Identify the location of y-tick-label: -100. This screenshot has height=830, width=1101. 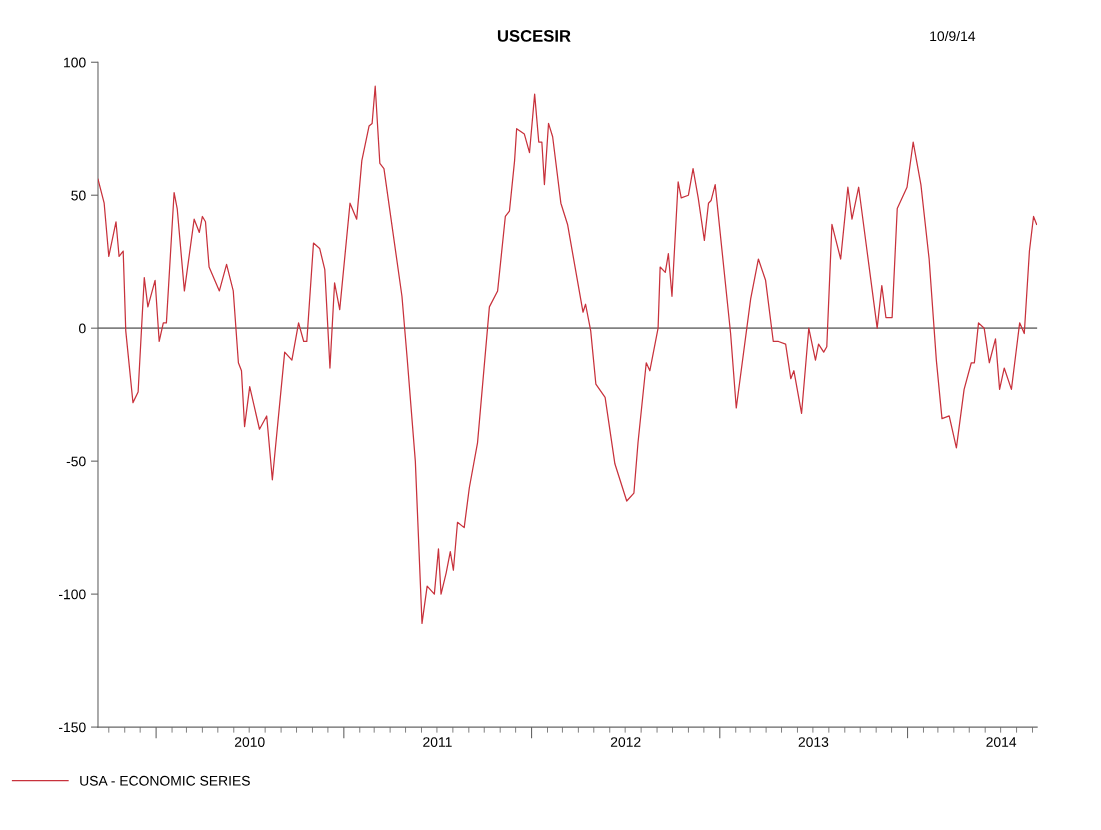
(72, 594).